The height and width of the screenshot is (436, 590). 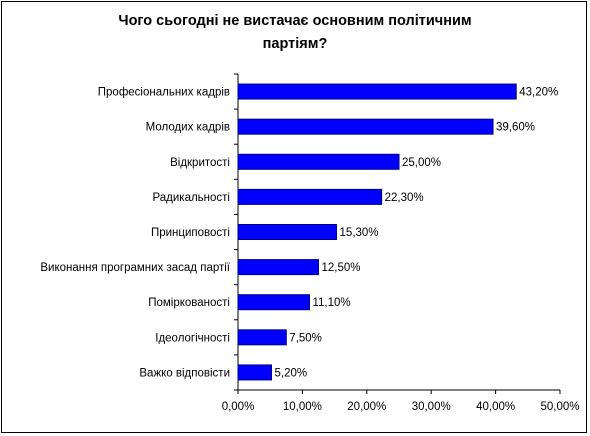 What do you see at coordinates (359, 233) in the screenshot?
I see `data-label: 15,30%` at bounding box center [359, 233].